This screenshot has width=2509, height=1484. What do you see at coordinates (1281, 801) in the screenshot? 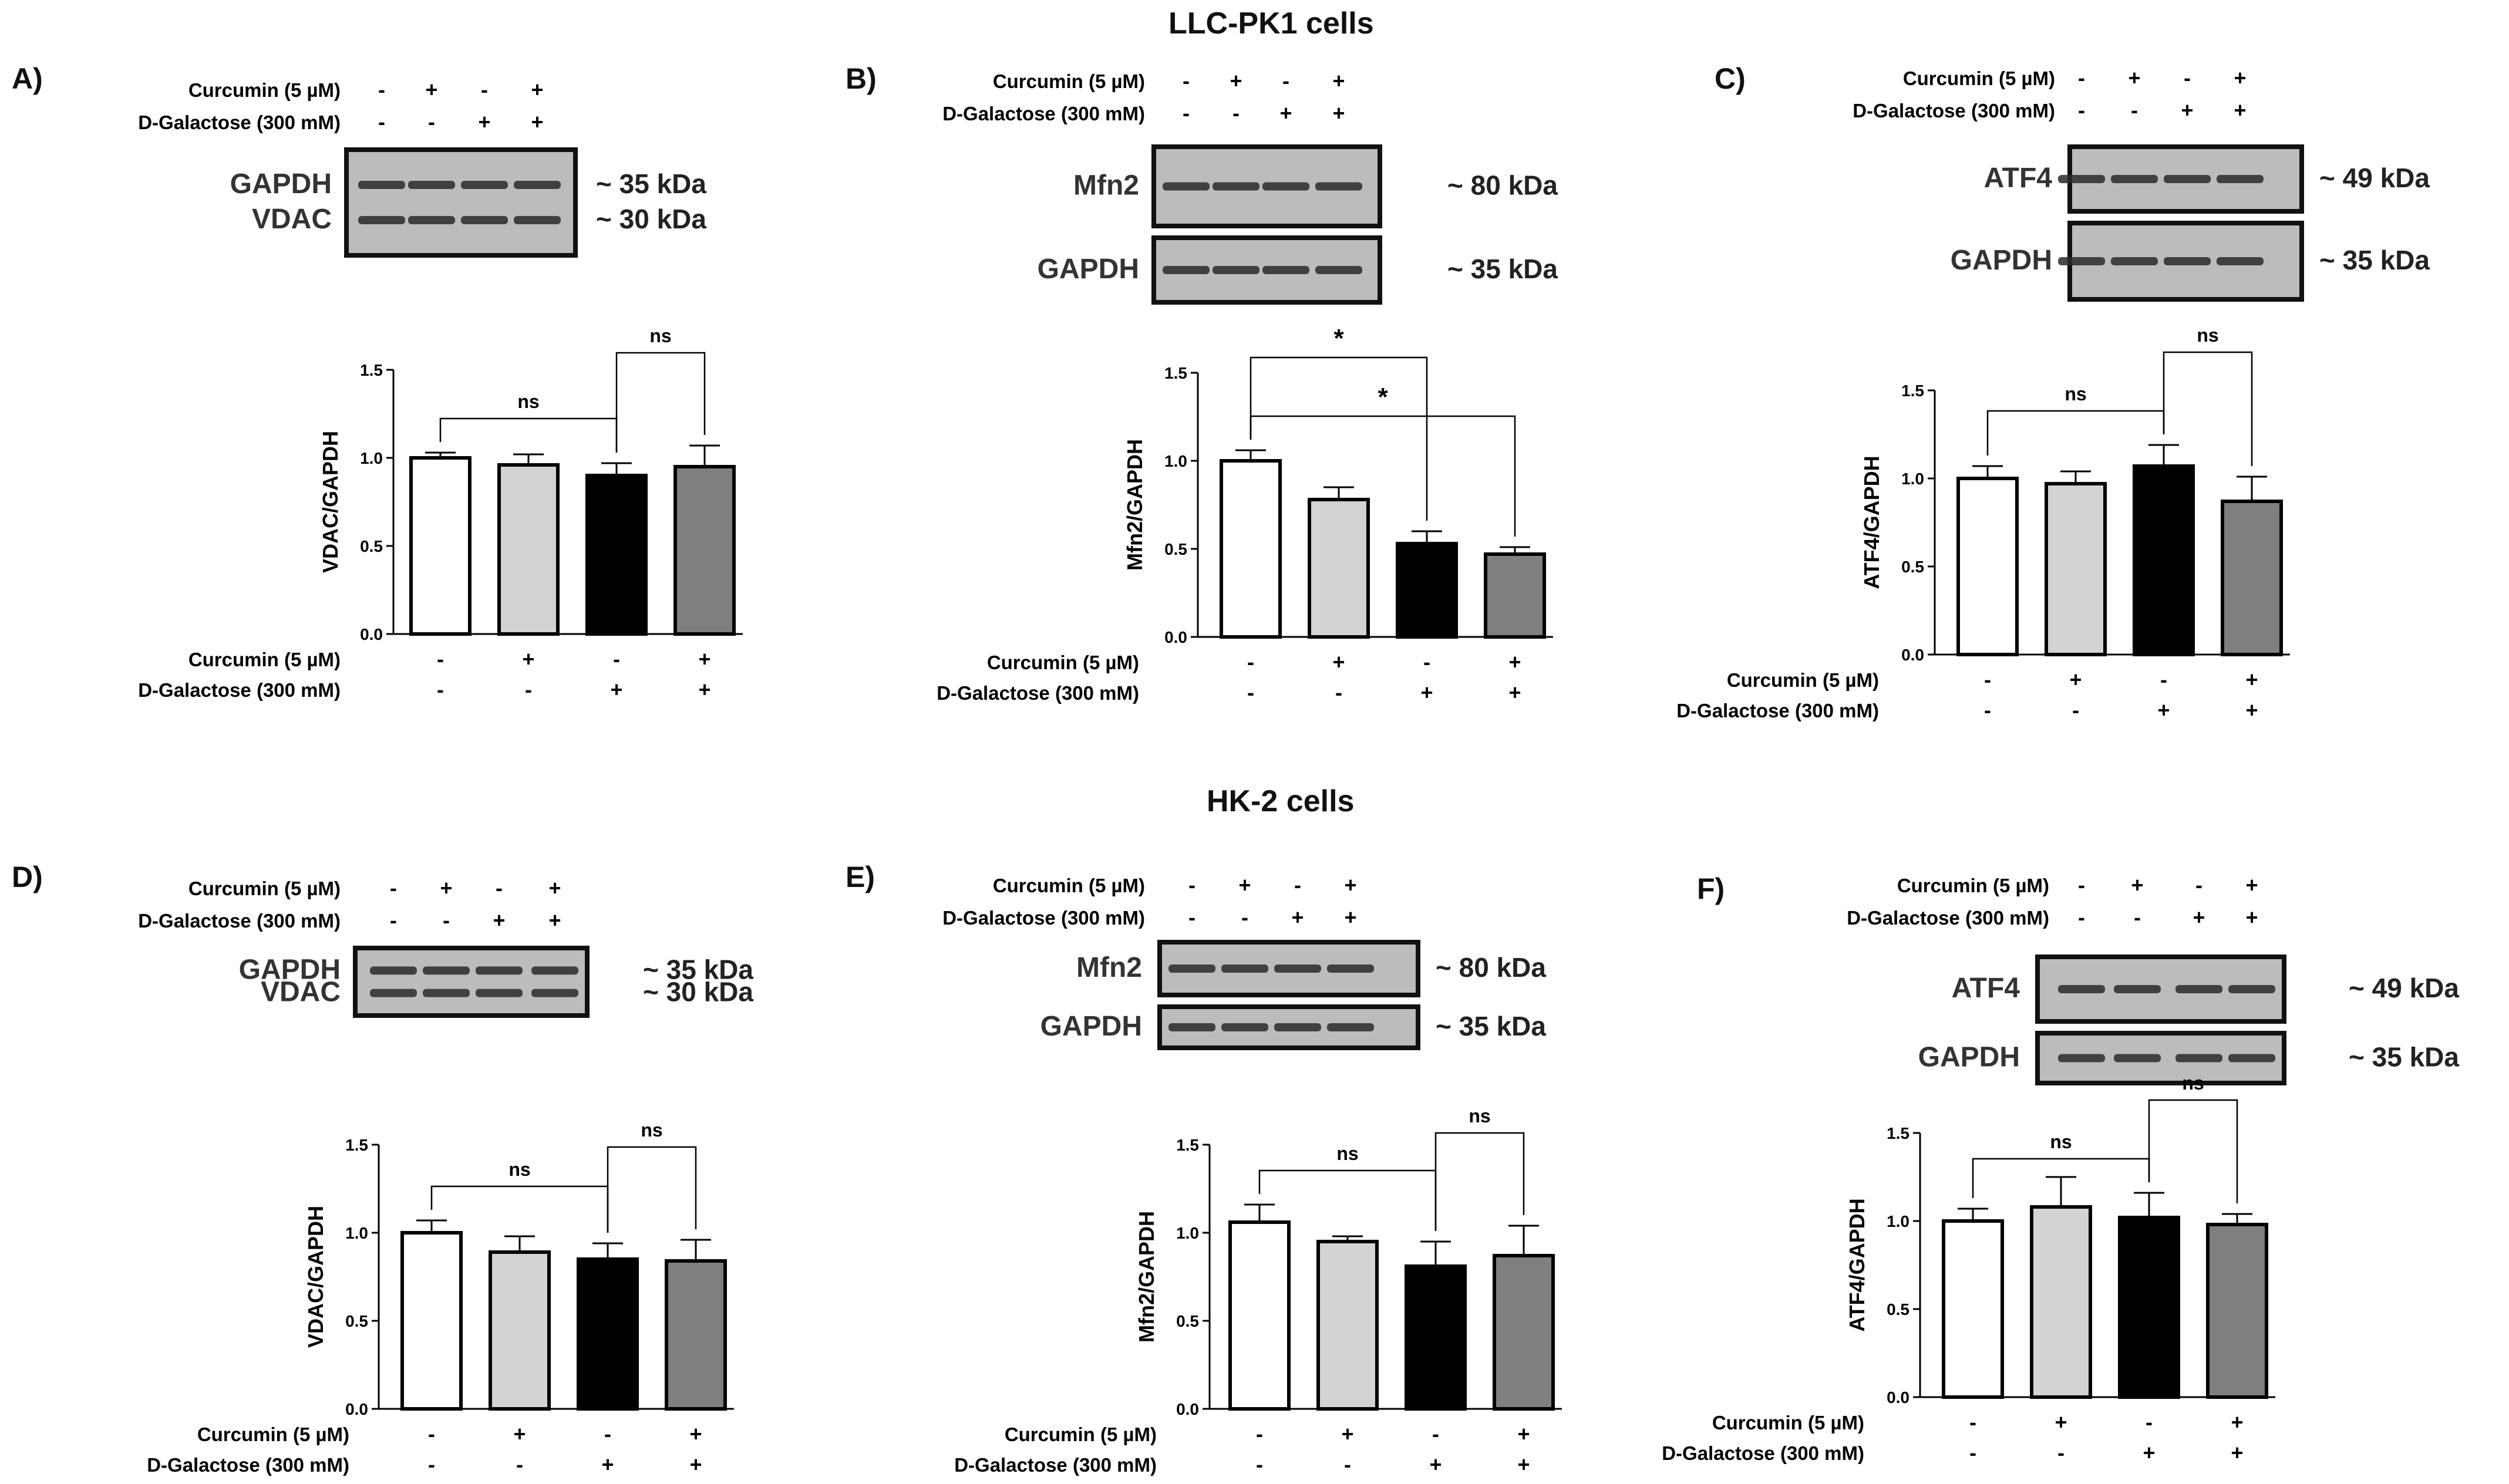
I see `section-title-hk2: HK-2 cells` at bounding box center [1281, 801].